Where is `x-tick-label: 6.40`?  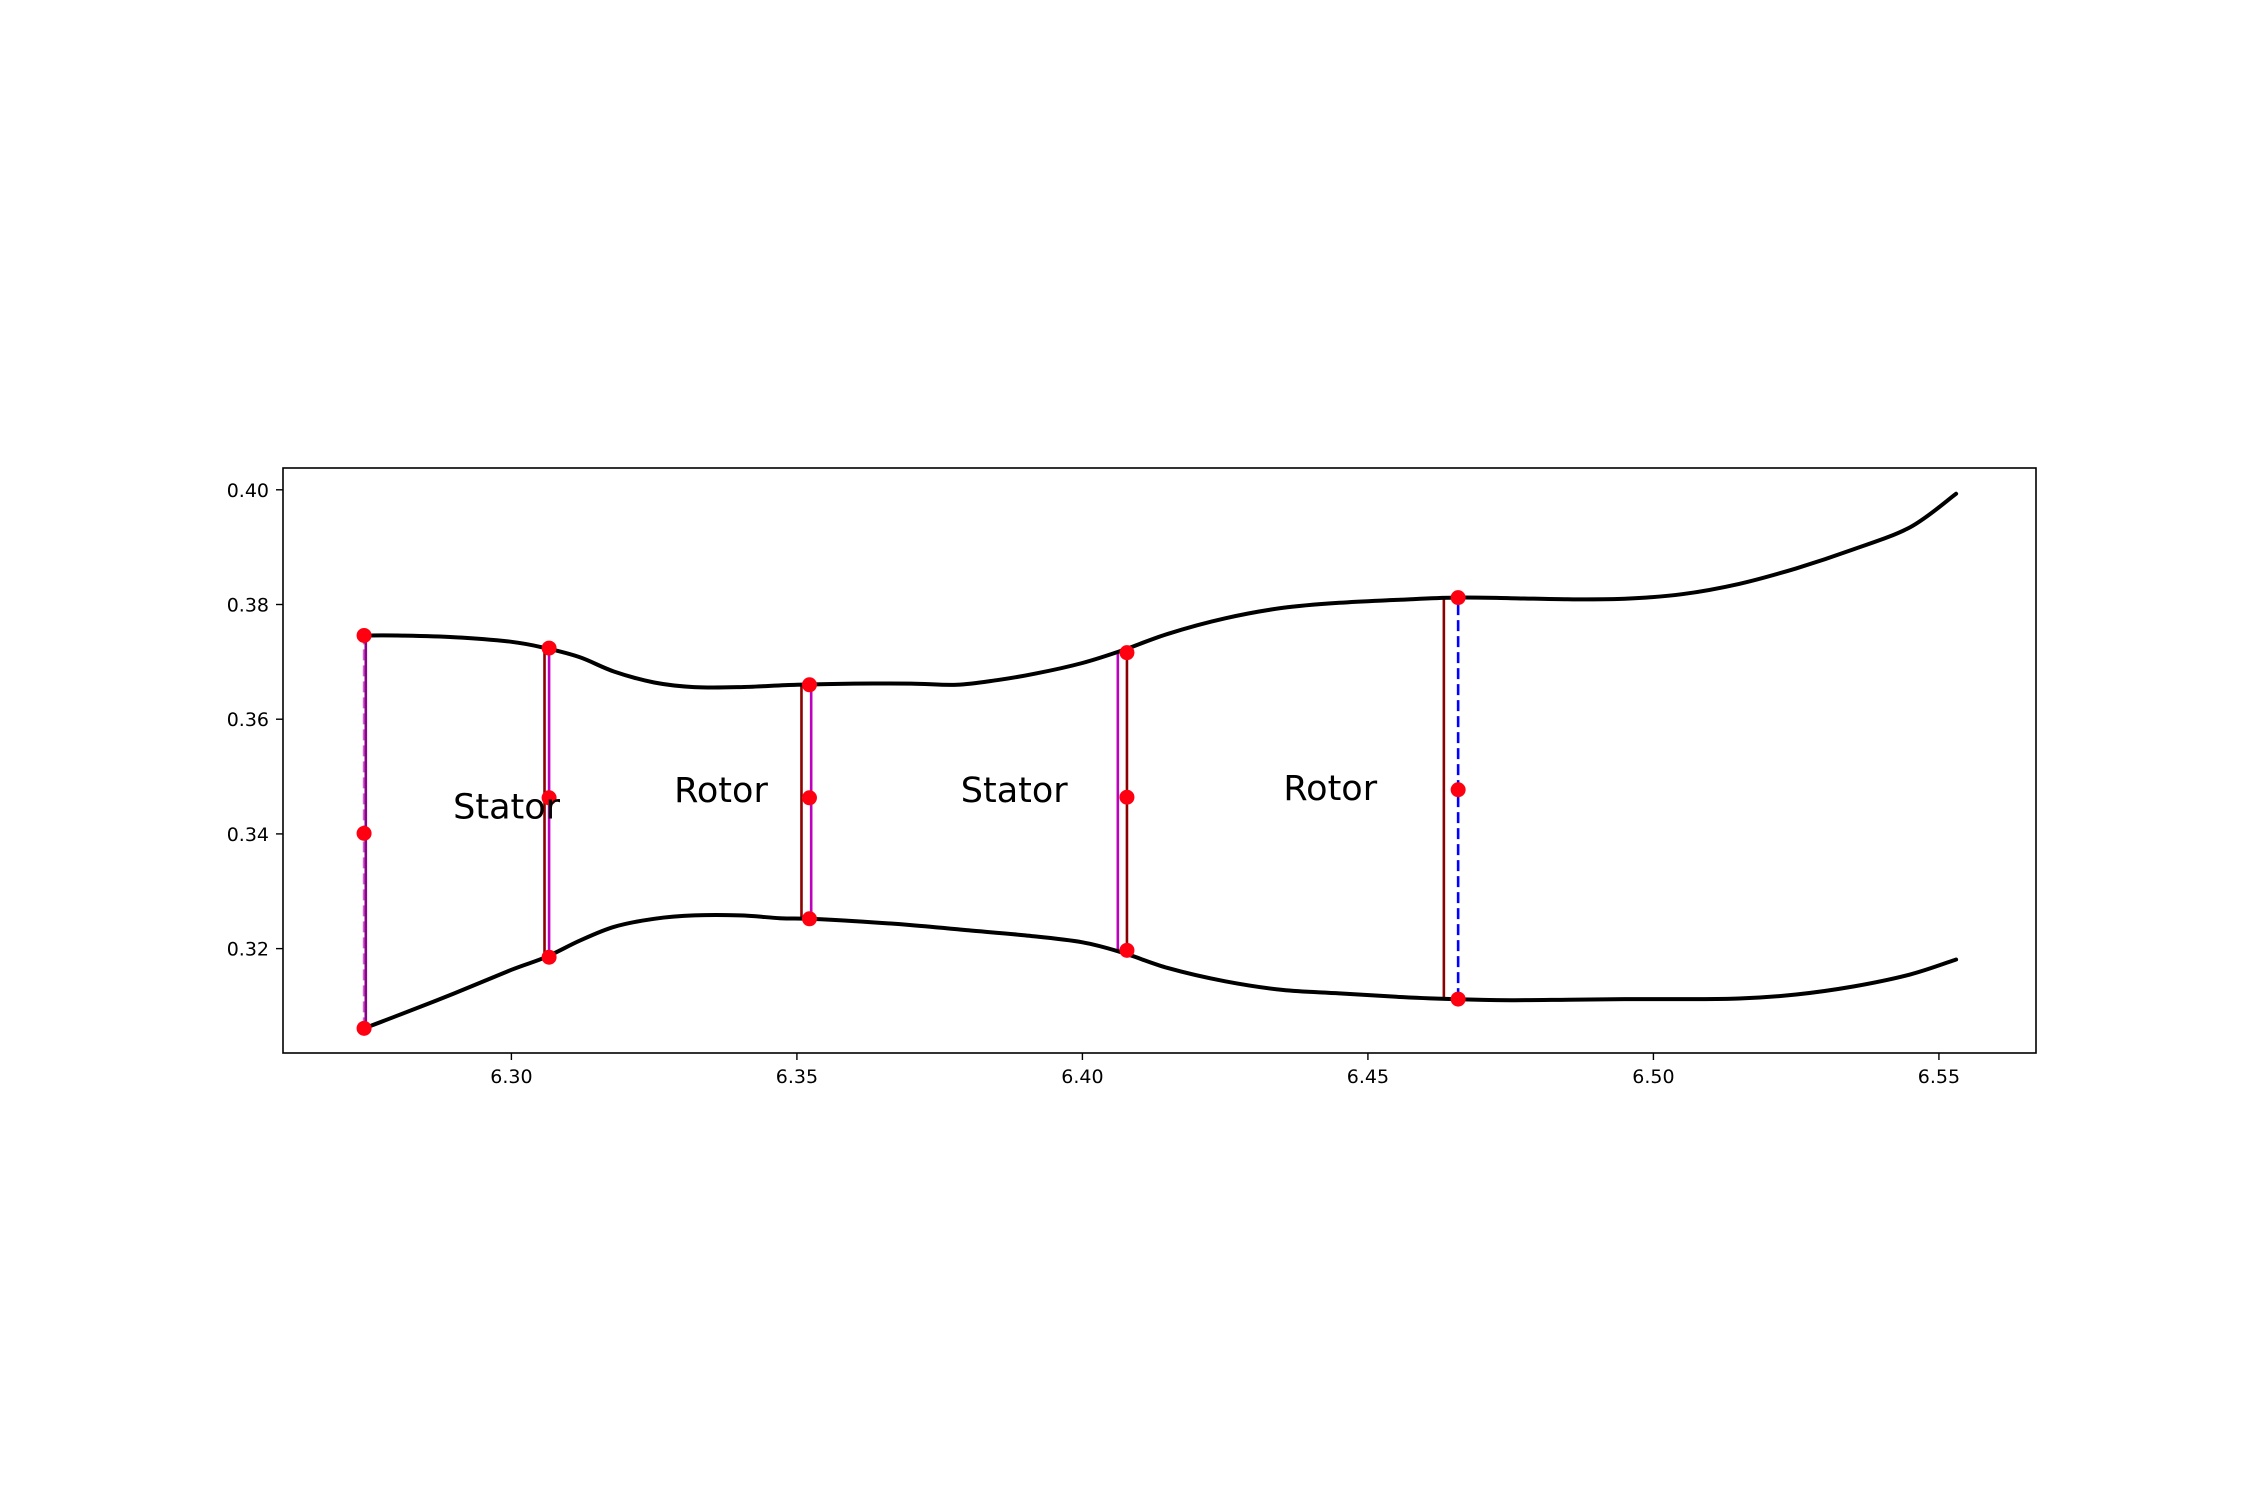 x-tick-label: 6.40 is located at coordinates (1082, 1077).